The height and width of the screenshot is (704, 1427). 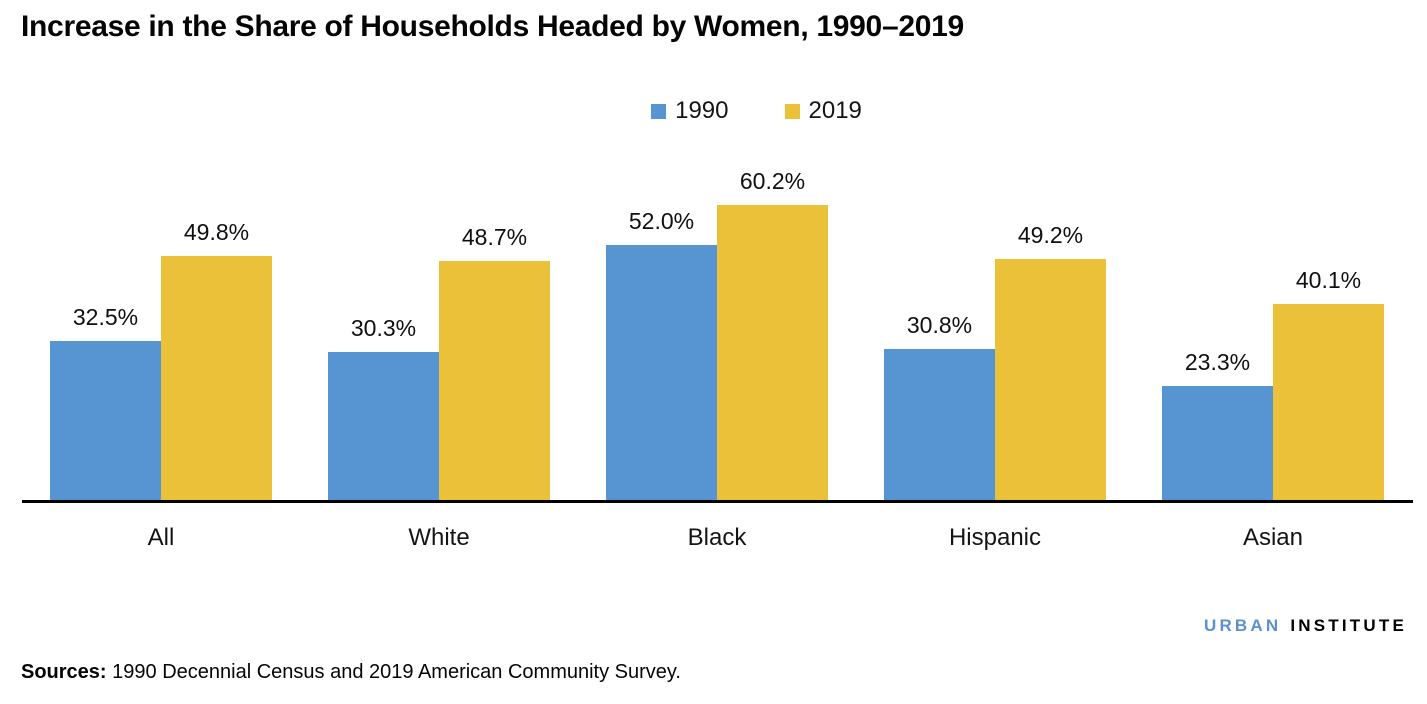 I want to click on urban-institute-logo: URBAN INSTITUTE, so click(x=1305, y=626).